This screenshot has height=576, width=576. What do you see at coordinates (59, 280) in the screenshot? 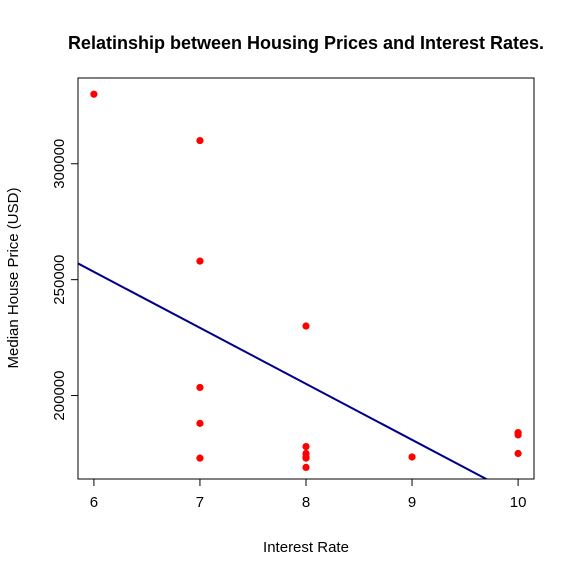
I see `y-tick-label: 250000` at bounding box center [59, 280].